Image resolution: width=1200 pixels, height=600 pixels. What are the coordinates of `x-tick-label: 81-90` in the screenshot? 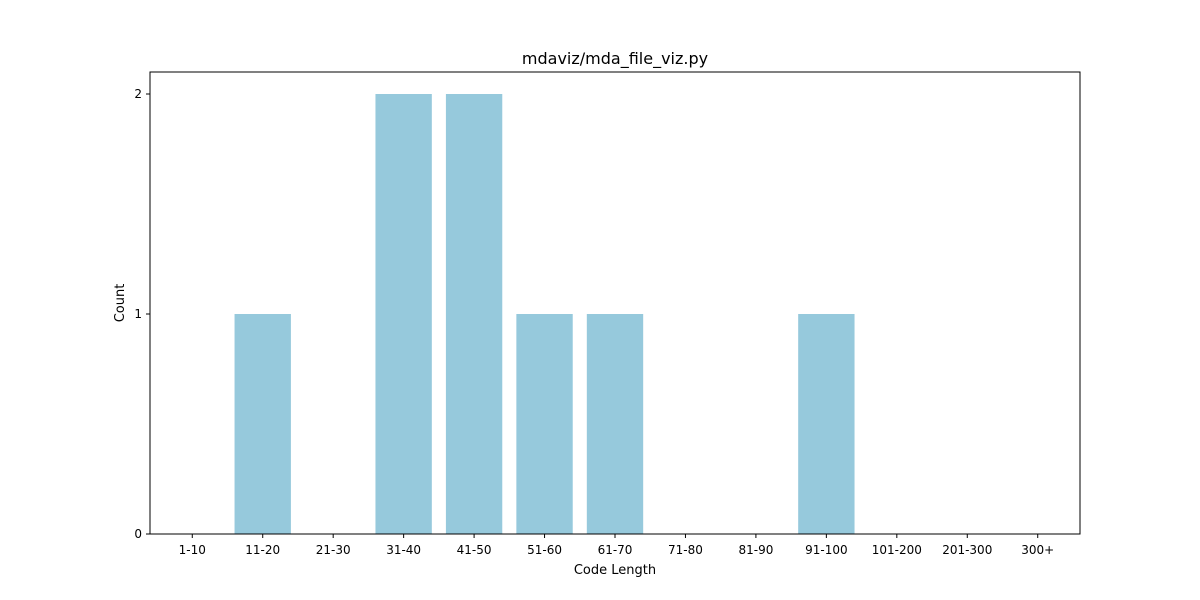 It's located at (755, 550).